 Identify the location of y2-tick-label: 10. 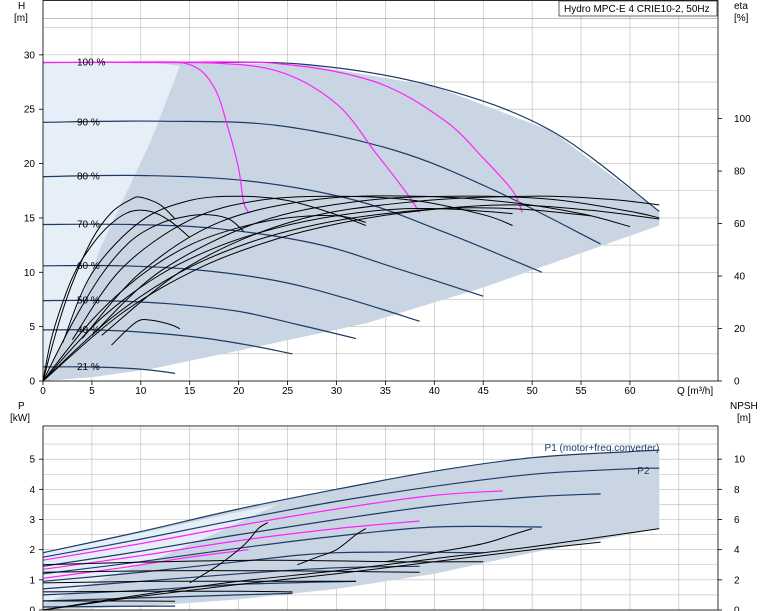
(740, 460).